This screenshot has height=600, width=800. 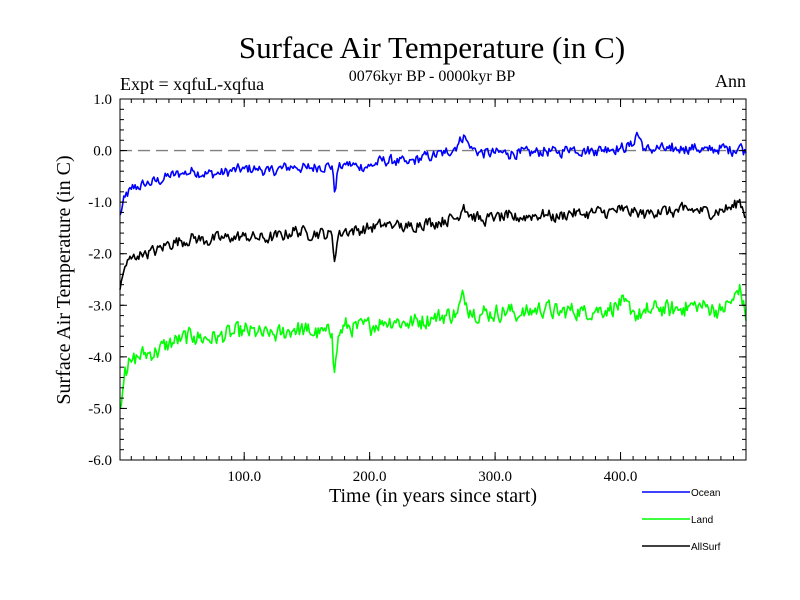 I want to click on season-annotation: Ann, so click(x=730, y=81).